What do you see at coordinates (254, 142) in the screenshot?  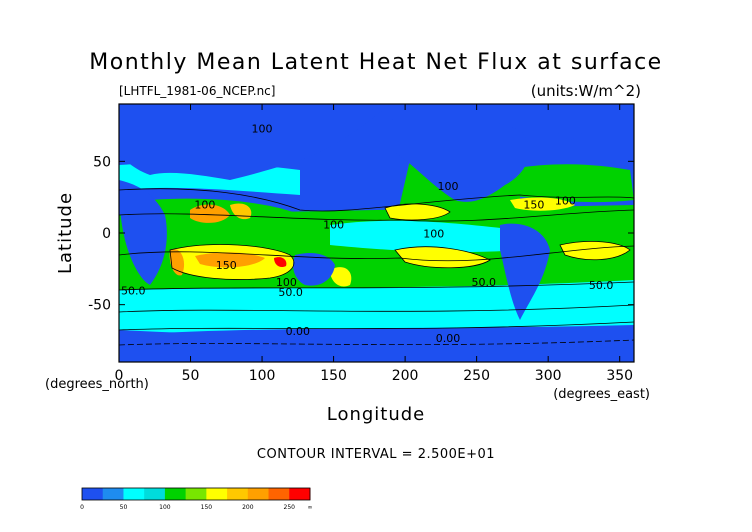 I see `land-eurasia` at bounding box center [254, 142].